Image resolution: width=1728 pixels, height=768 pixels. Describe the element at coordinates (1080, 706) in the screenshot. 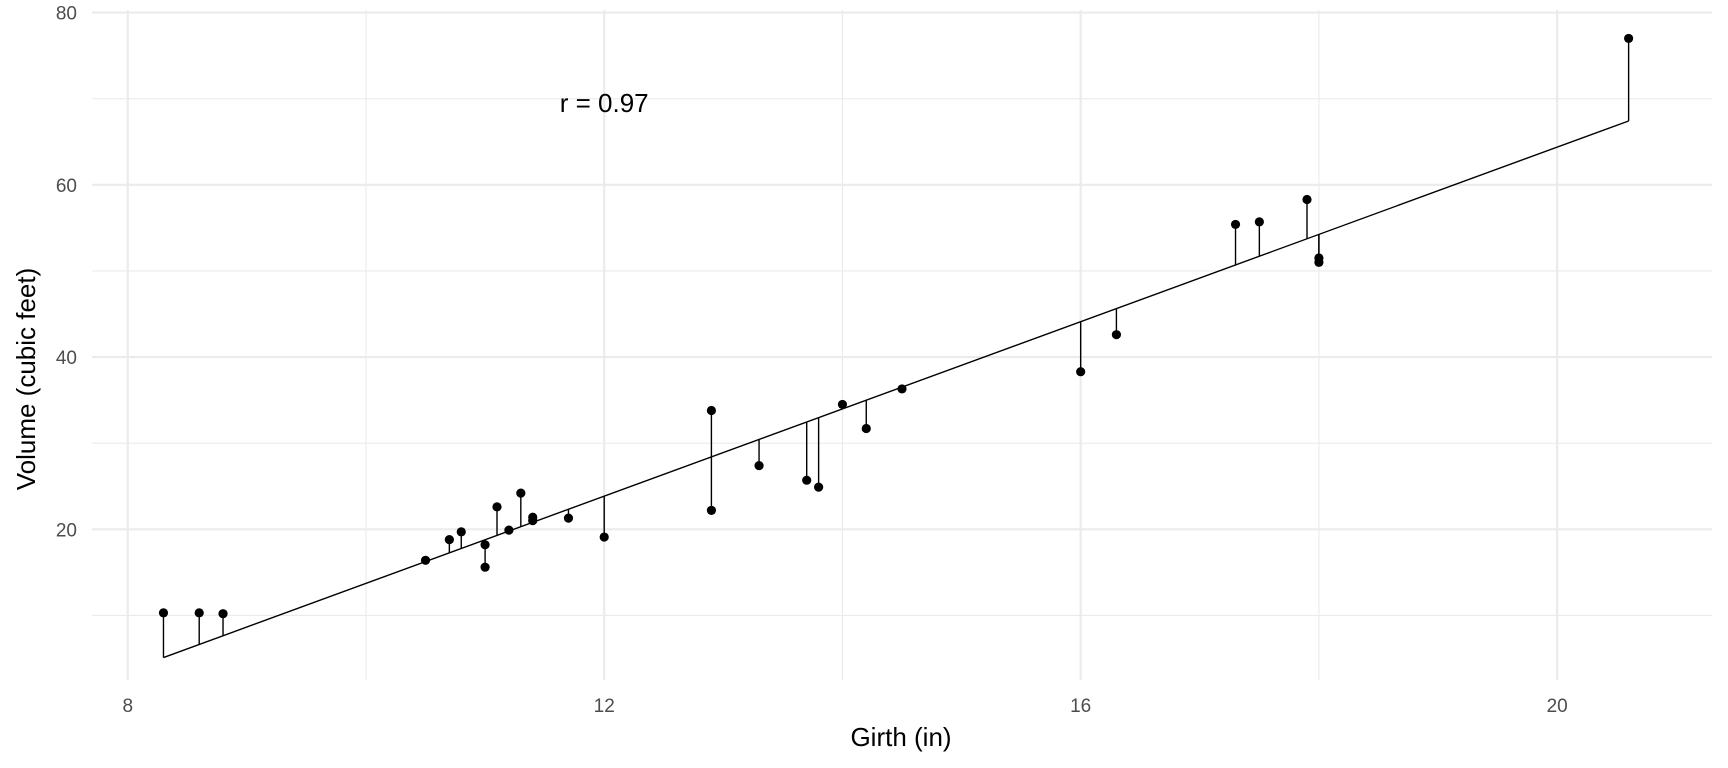

I see `x-tick-label: 16` at that location.